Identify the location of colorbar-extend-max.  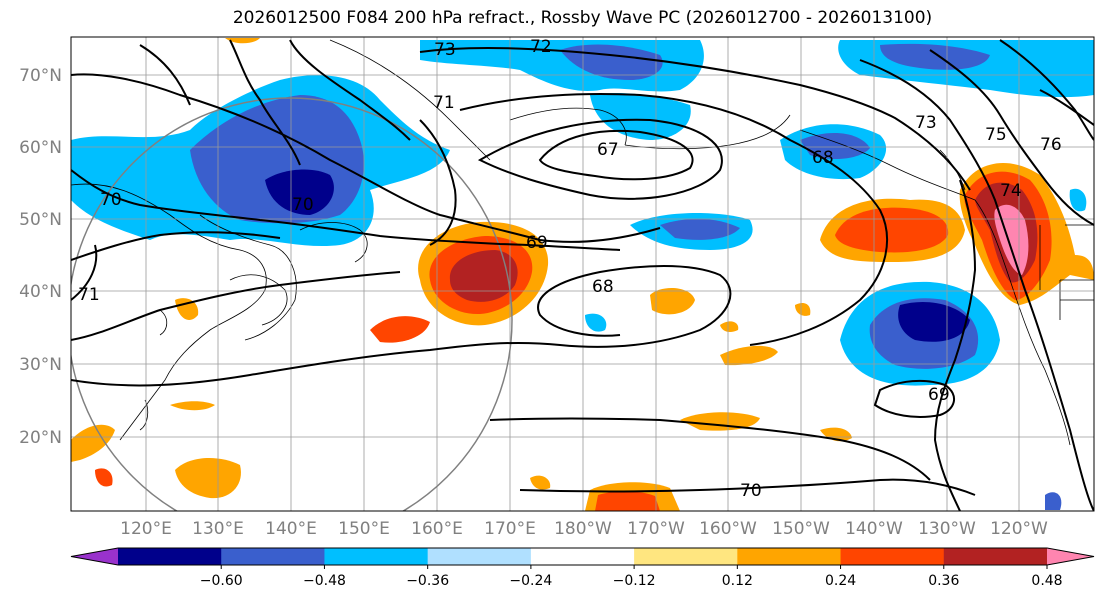
(1070, 556).